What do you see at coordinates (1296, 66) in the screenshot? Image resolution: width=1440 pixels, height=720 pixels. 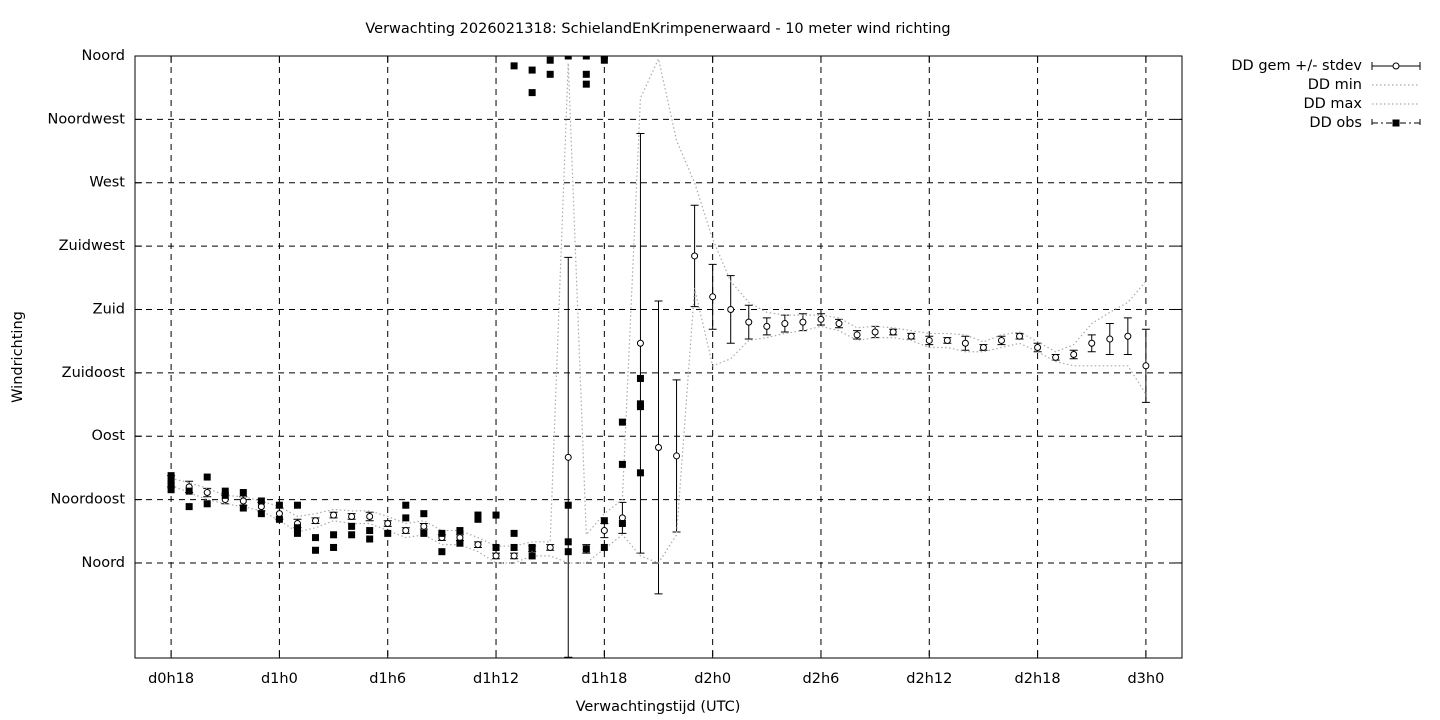 I see `legend-label: DD gem +/- stdev` at bounding box center [1296, 66].